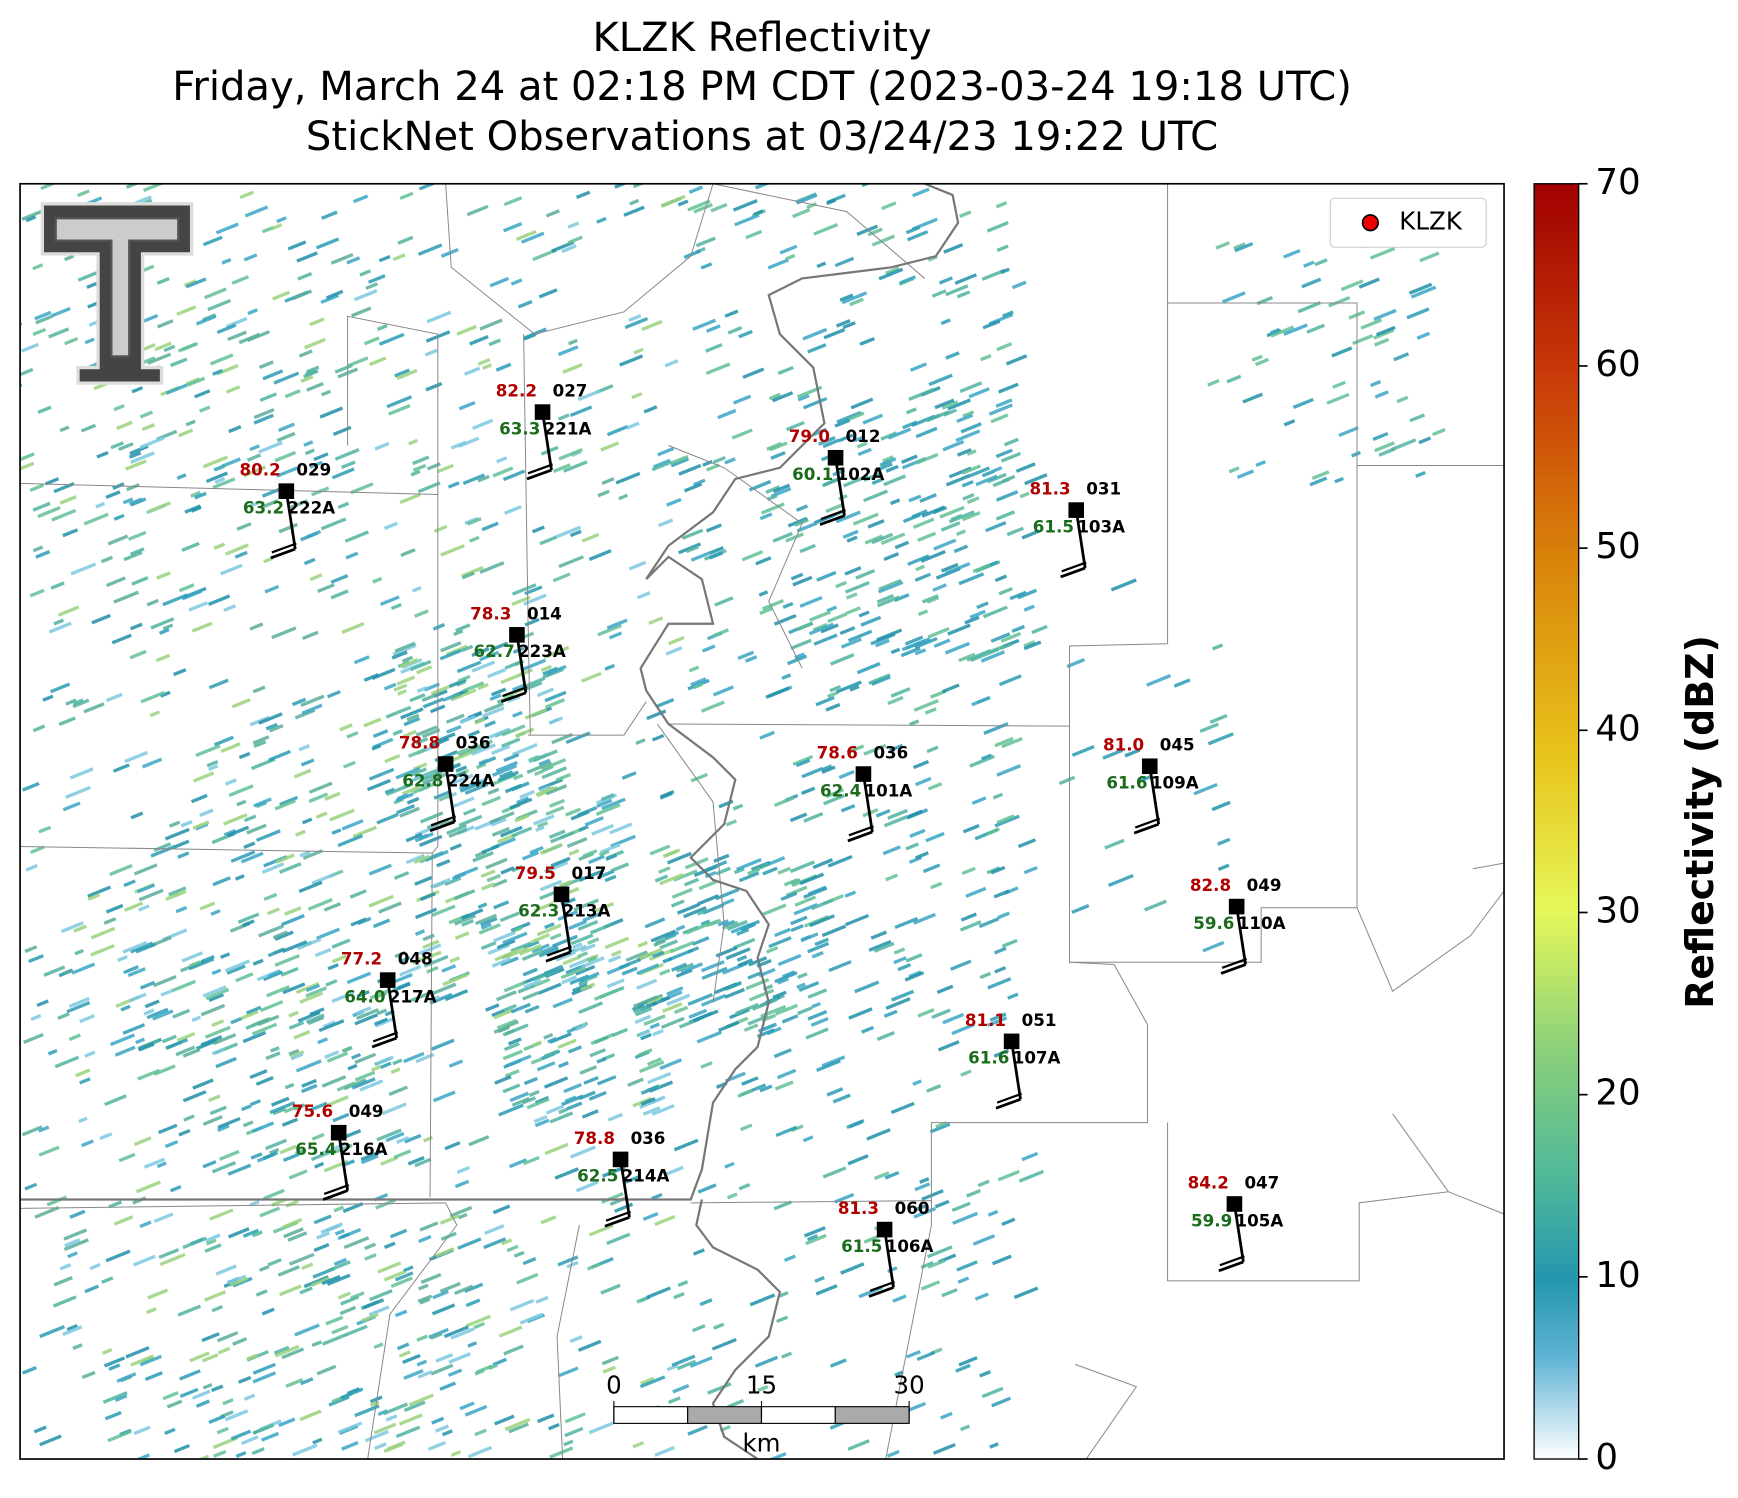  Describe the element at coordinates (725, 1415) in the screenshot. I see `scale-segment` at that location.